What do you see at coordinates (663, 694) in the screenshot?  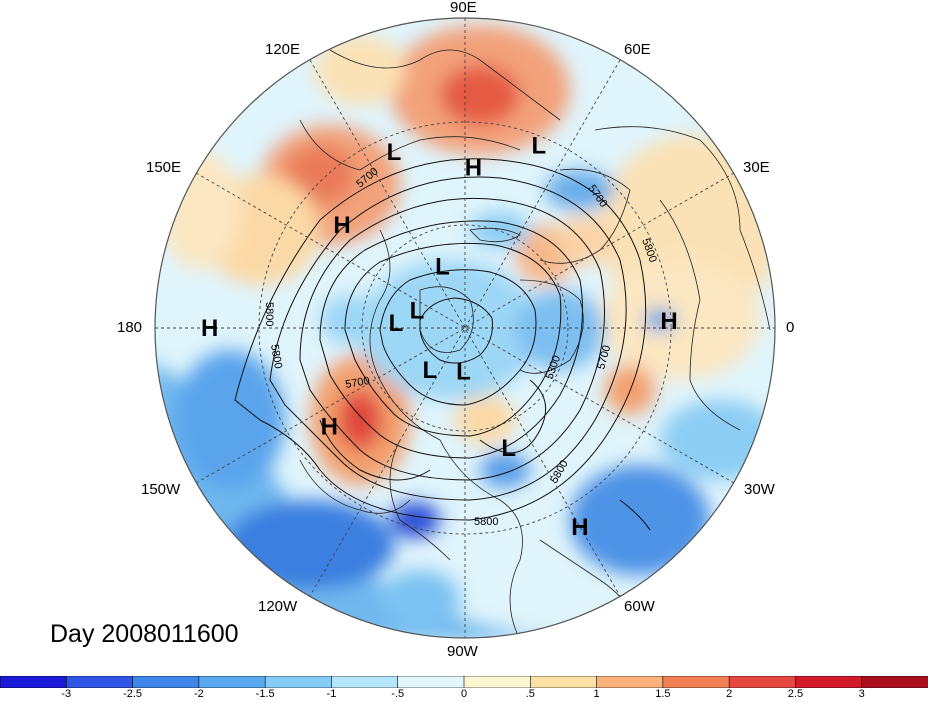 I see `colorbar-tick-label: 1.5` at bounding box center [663, 694].